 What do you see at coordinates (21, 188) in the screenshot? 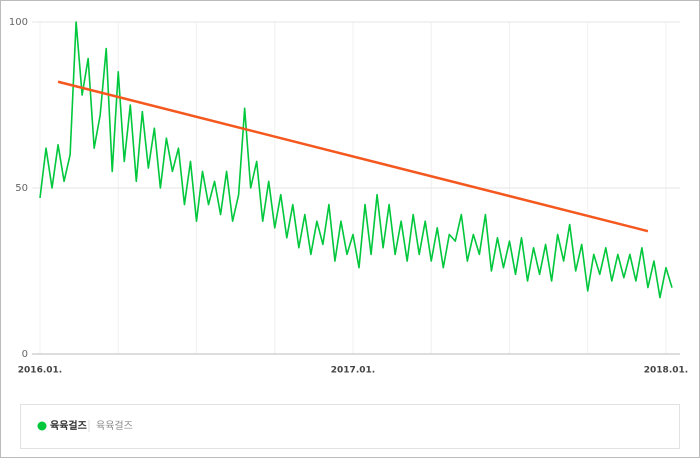
I see `y-tick-label: 50` at bounding box center [21, 188].